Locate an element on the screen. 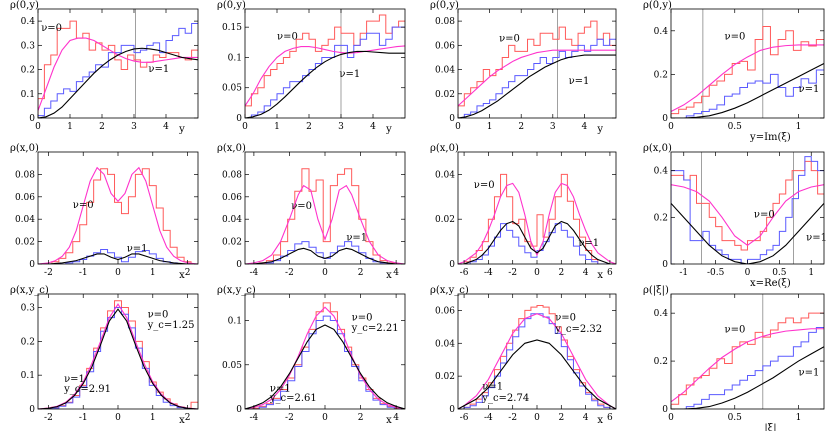 This screenshot has height=431, width=833. chart-panel-12: 0 0.5 1 0 0.2 0.4 ρ(|ξ|) |ξ| ν=0 ν=1 is located at coordinates (734, 358).